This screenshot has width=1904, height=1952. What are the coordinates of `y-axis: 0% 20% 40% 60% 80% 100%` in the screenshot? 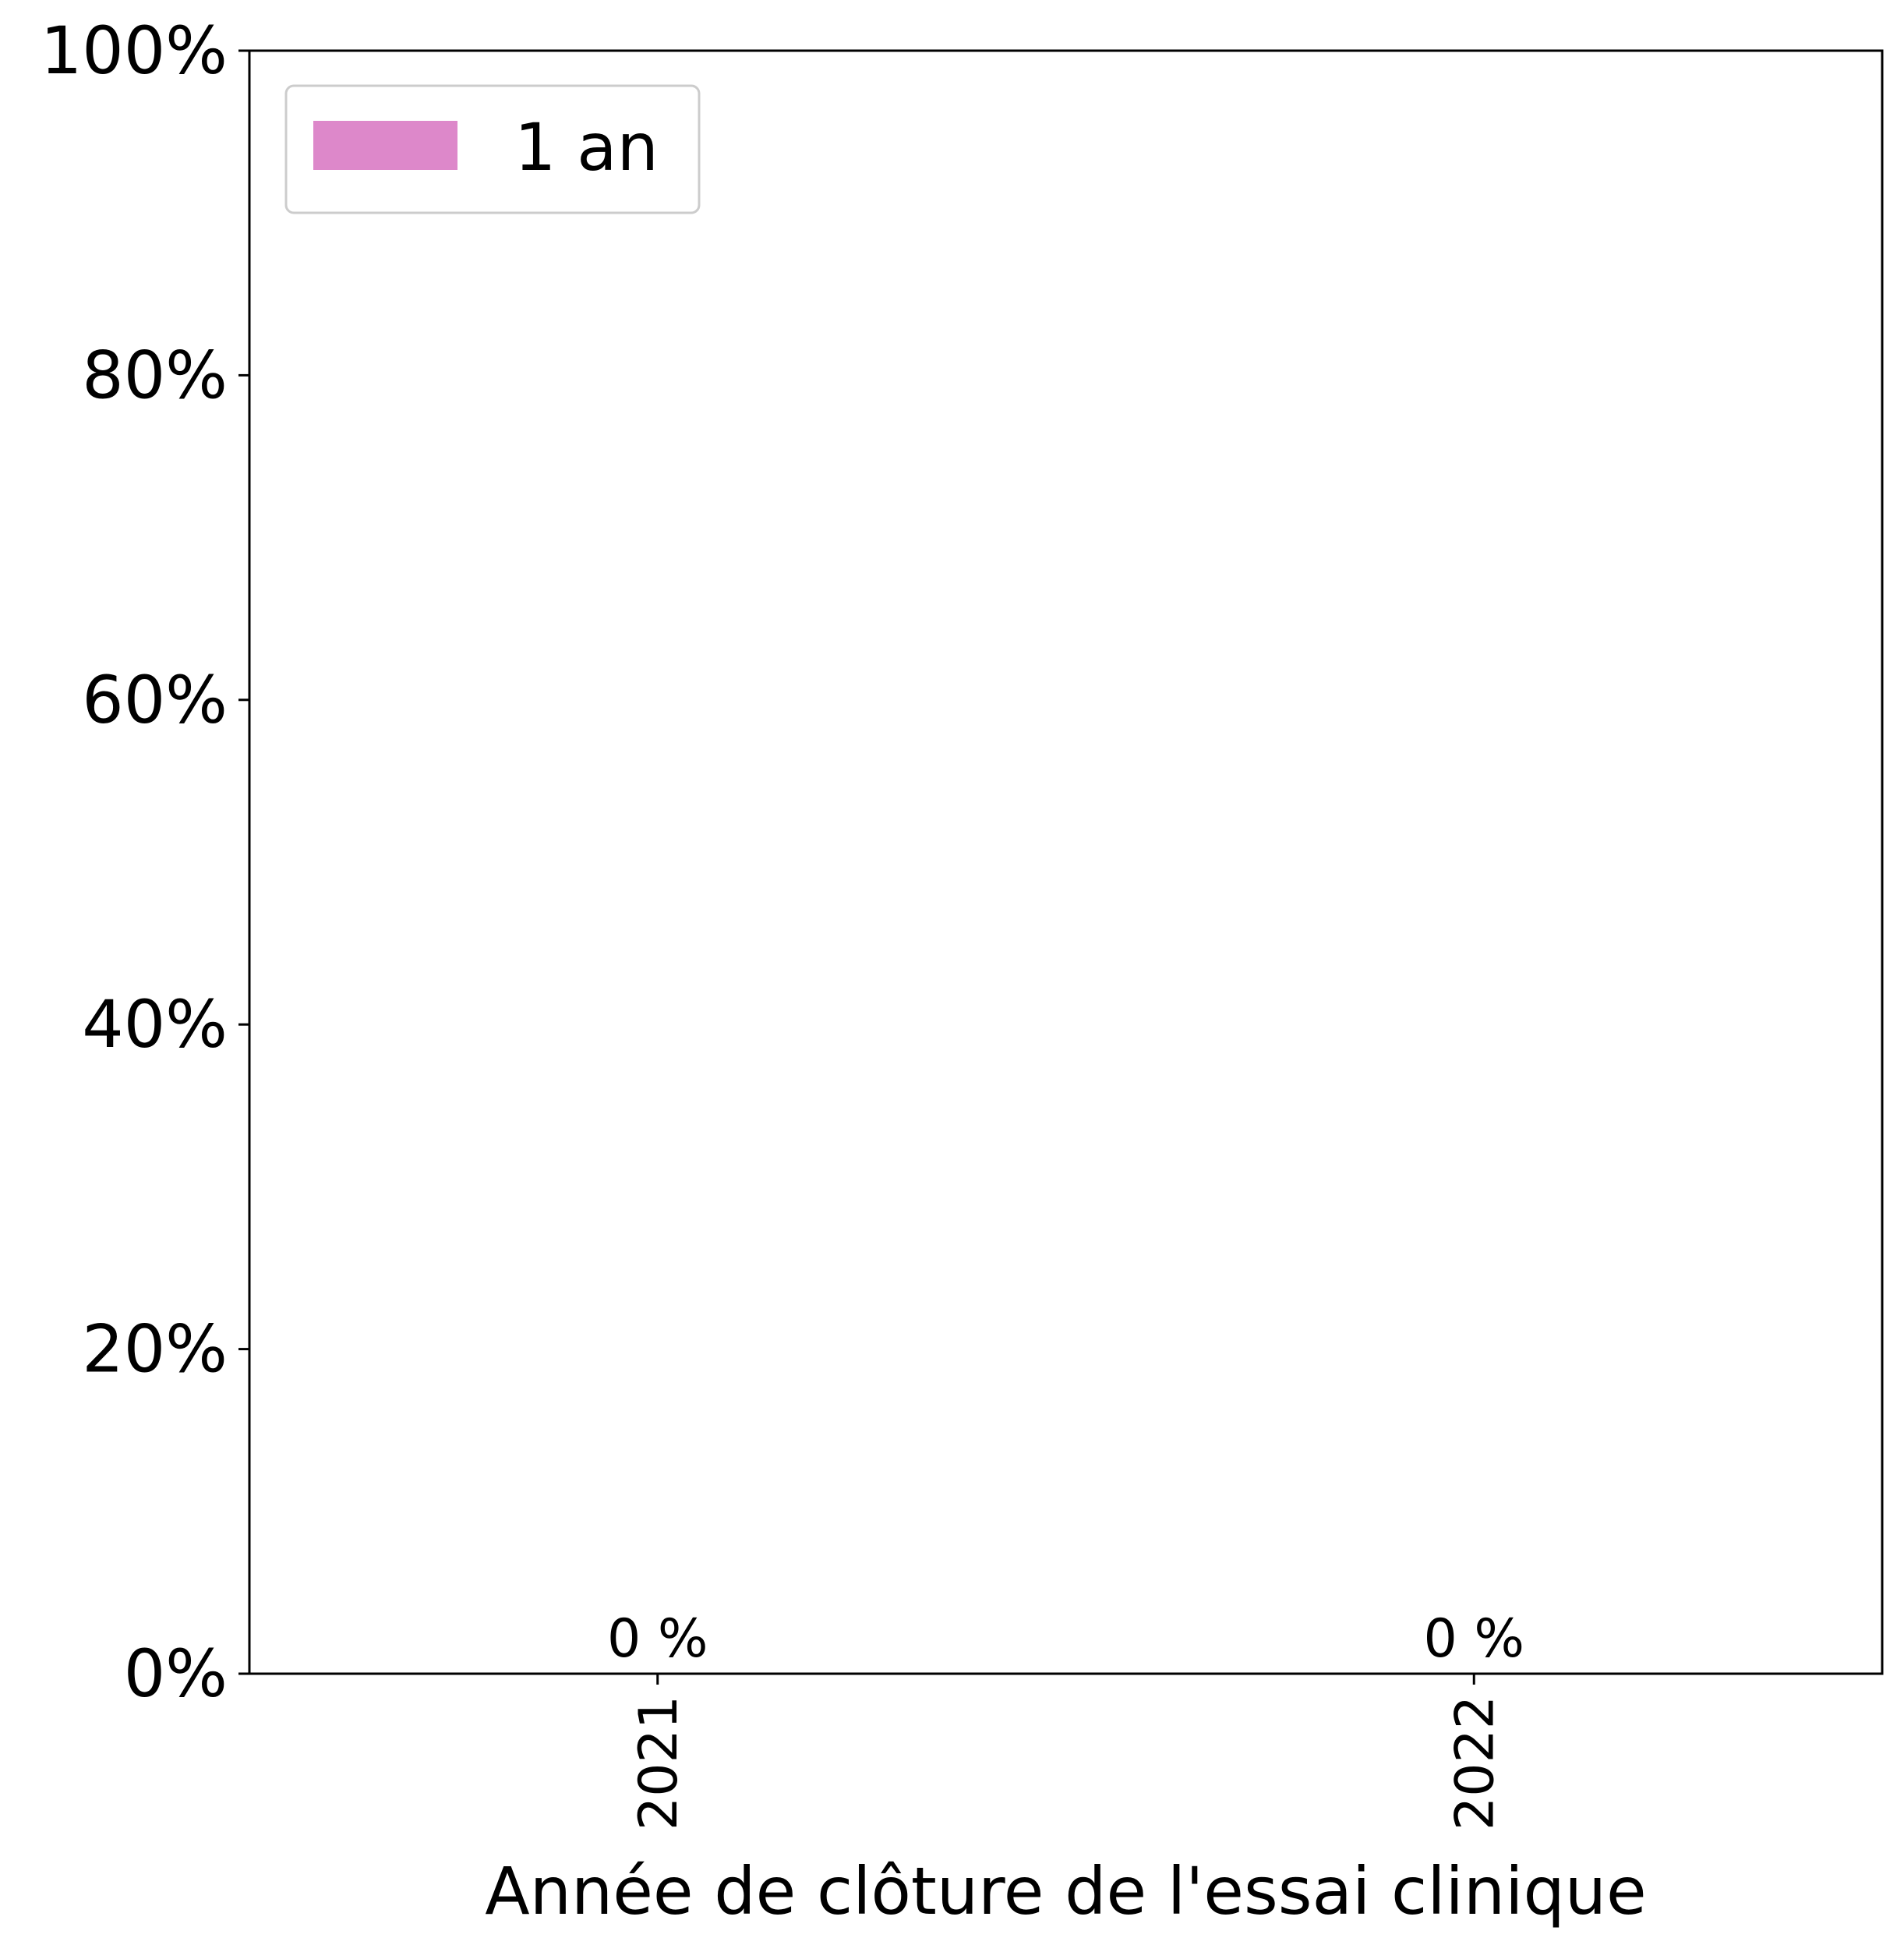 It's located at (145, 862).